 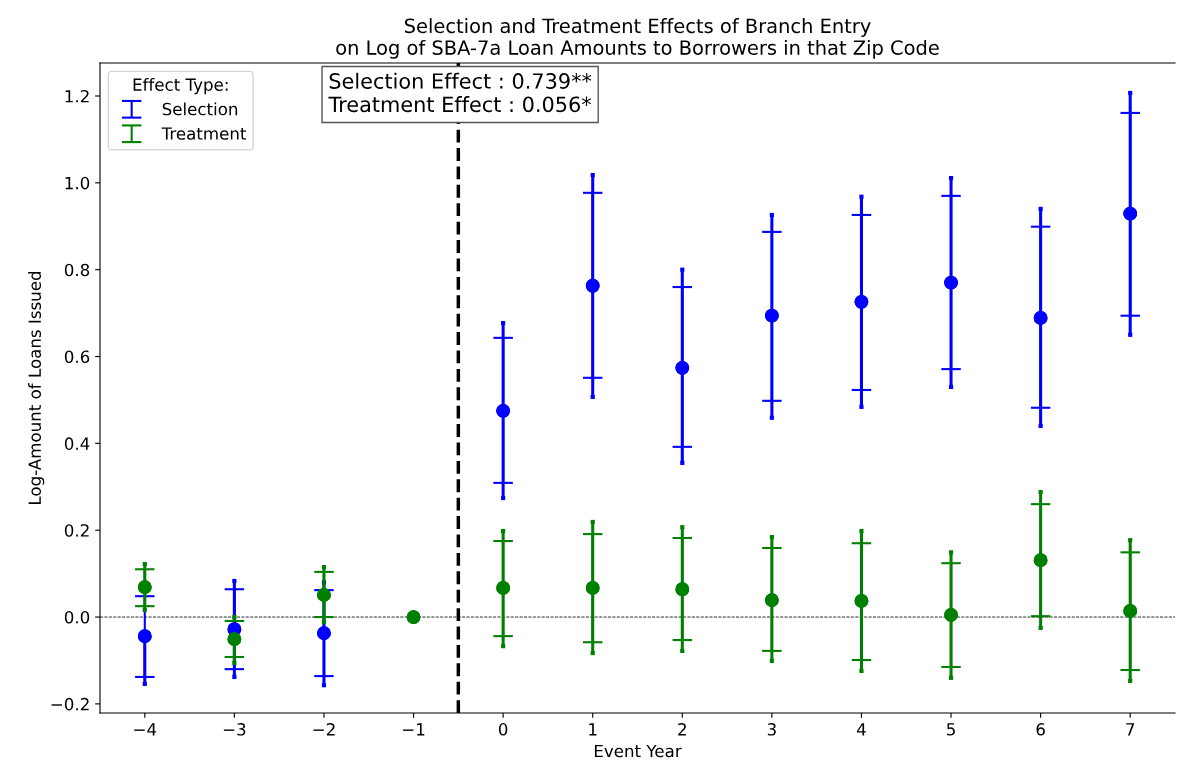 What do you see at coordinates (460, 92) in the screenshot?
I see `annotation: Selection Effect : 0.739** Treatment Effect : 0.056*` at bounding box center [460, 92].